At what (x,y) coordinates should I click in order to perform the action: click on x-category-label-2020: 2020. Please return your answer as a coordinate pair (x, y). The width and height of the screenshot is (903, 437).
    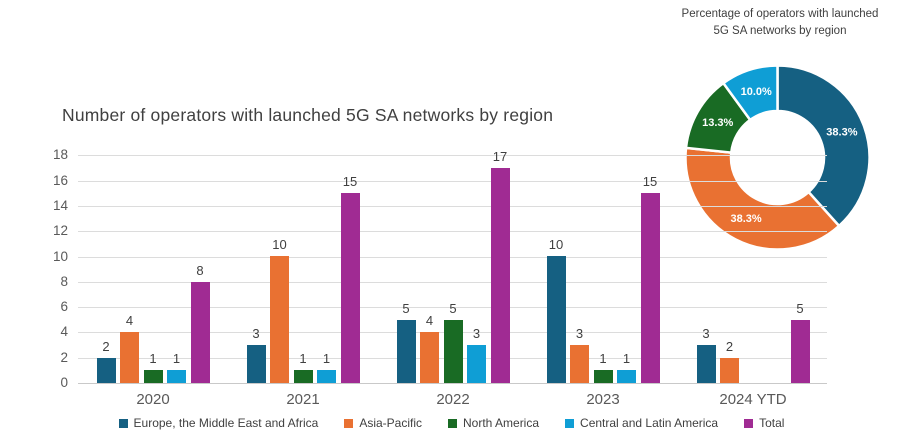
    Looking at the image, I should click on (153, 399).